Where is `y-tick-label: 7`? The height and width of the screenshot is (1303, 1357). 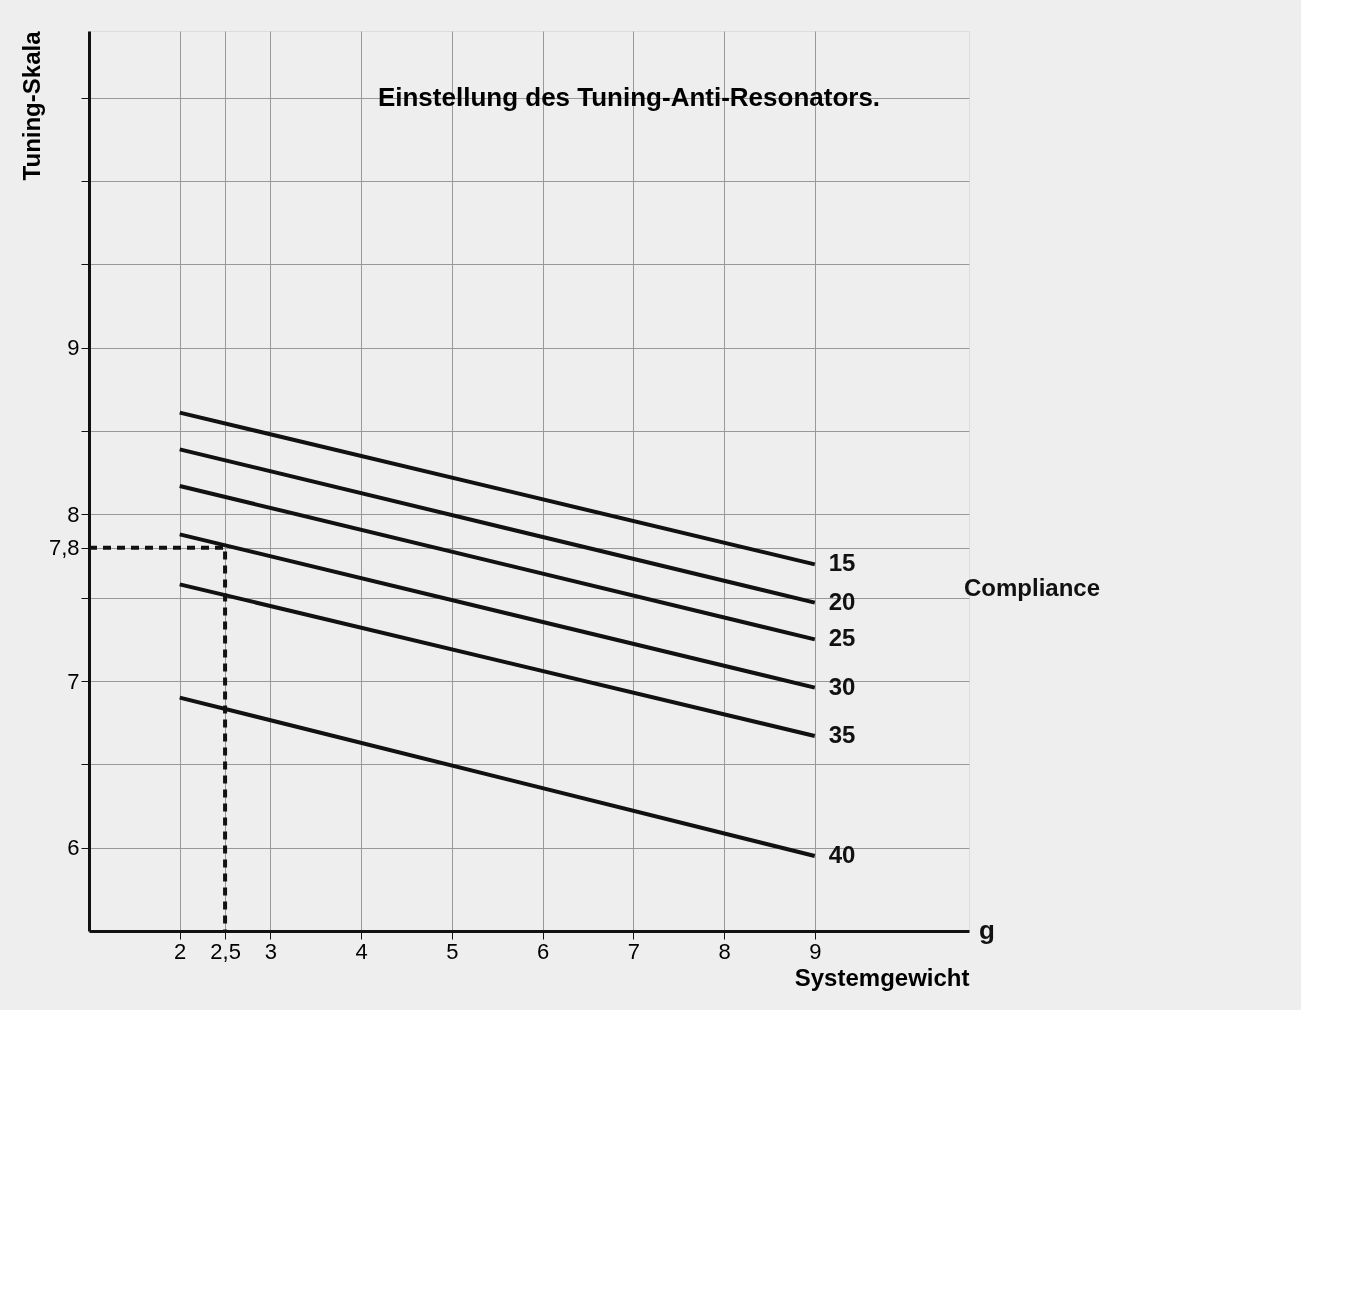 y-tick-label: 7 is located at coordinates (73, 681).